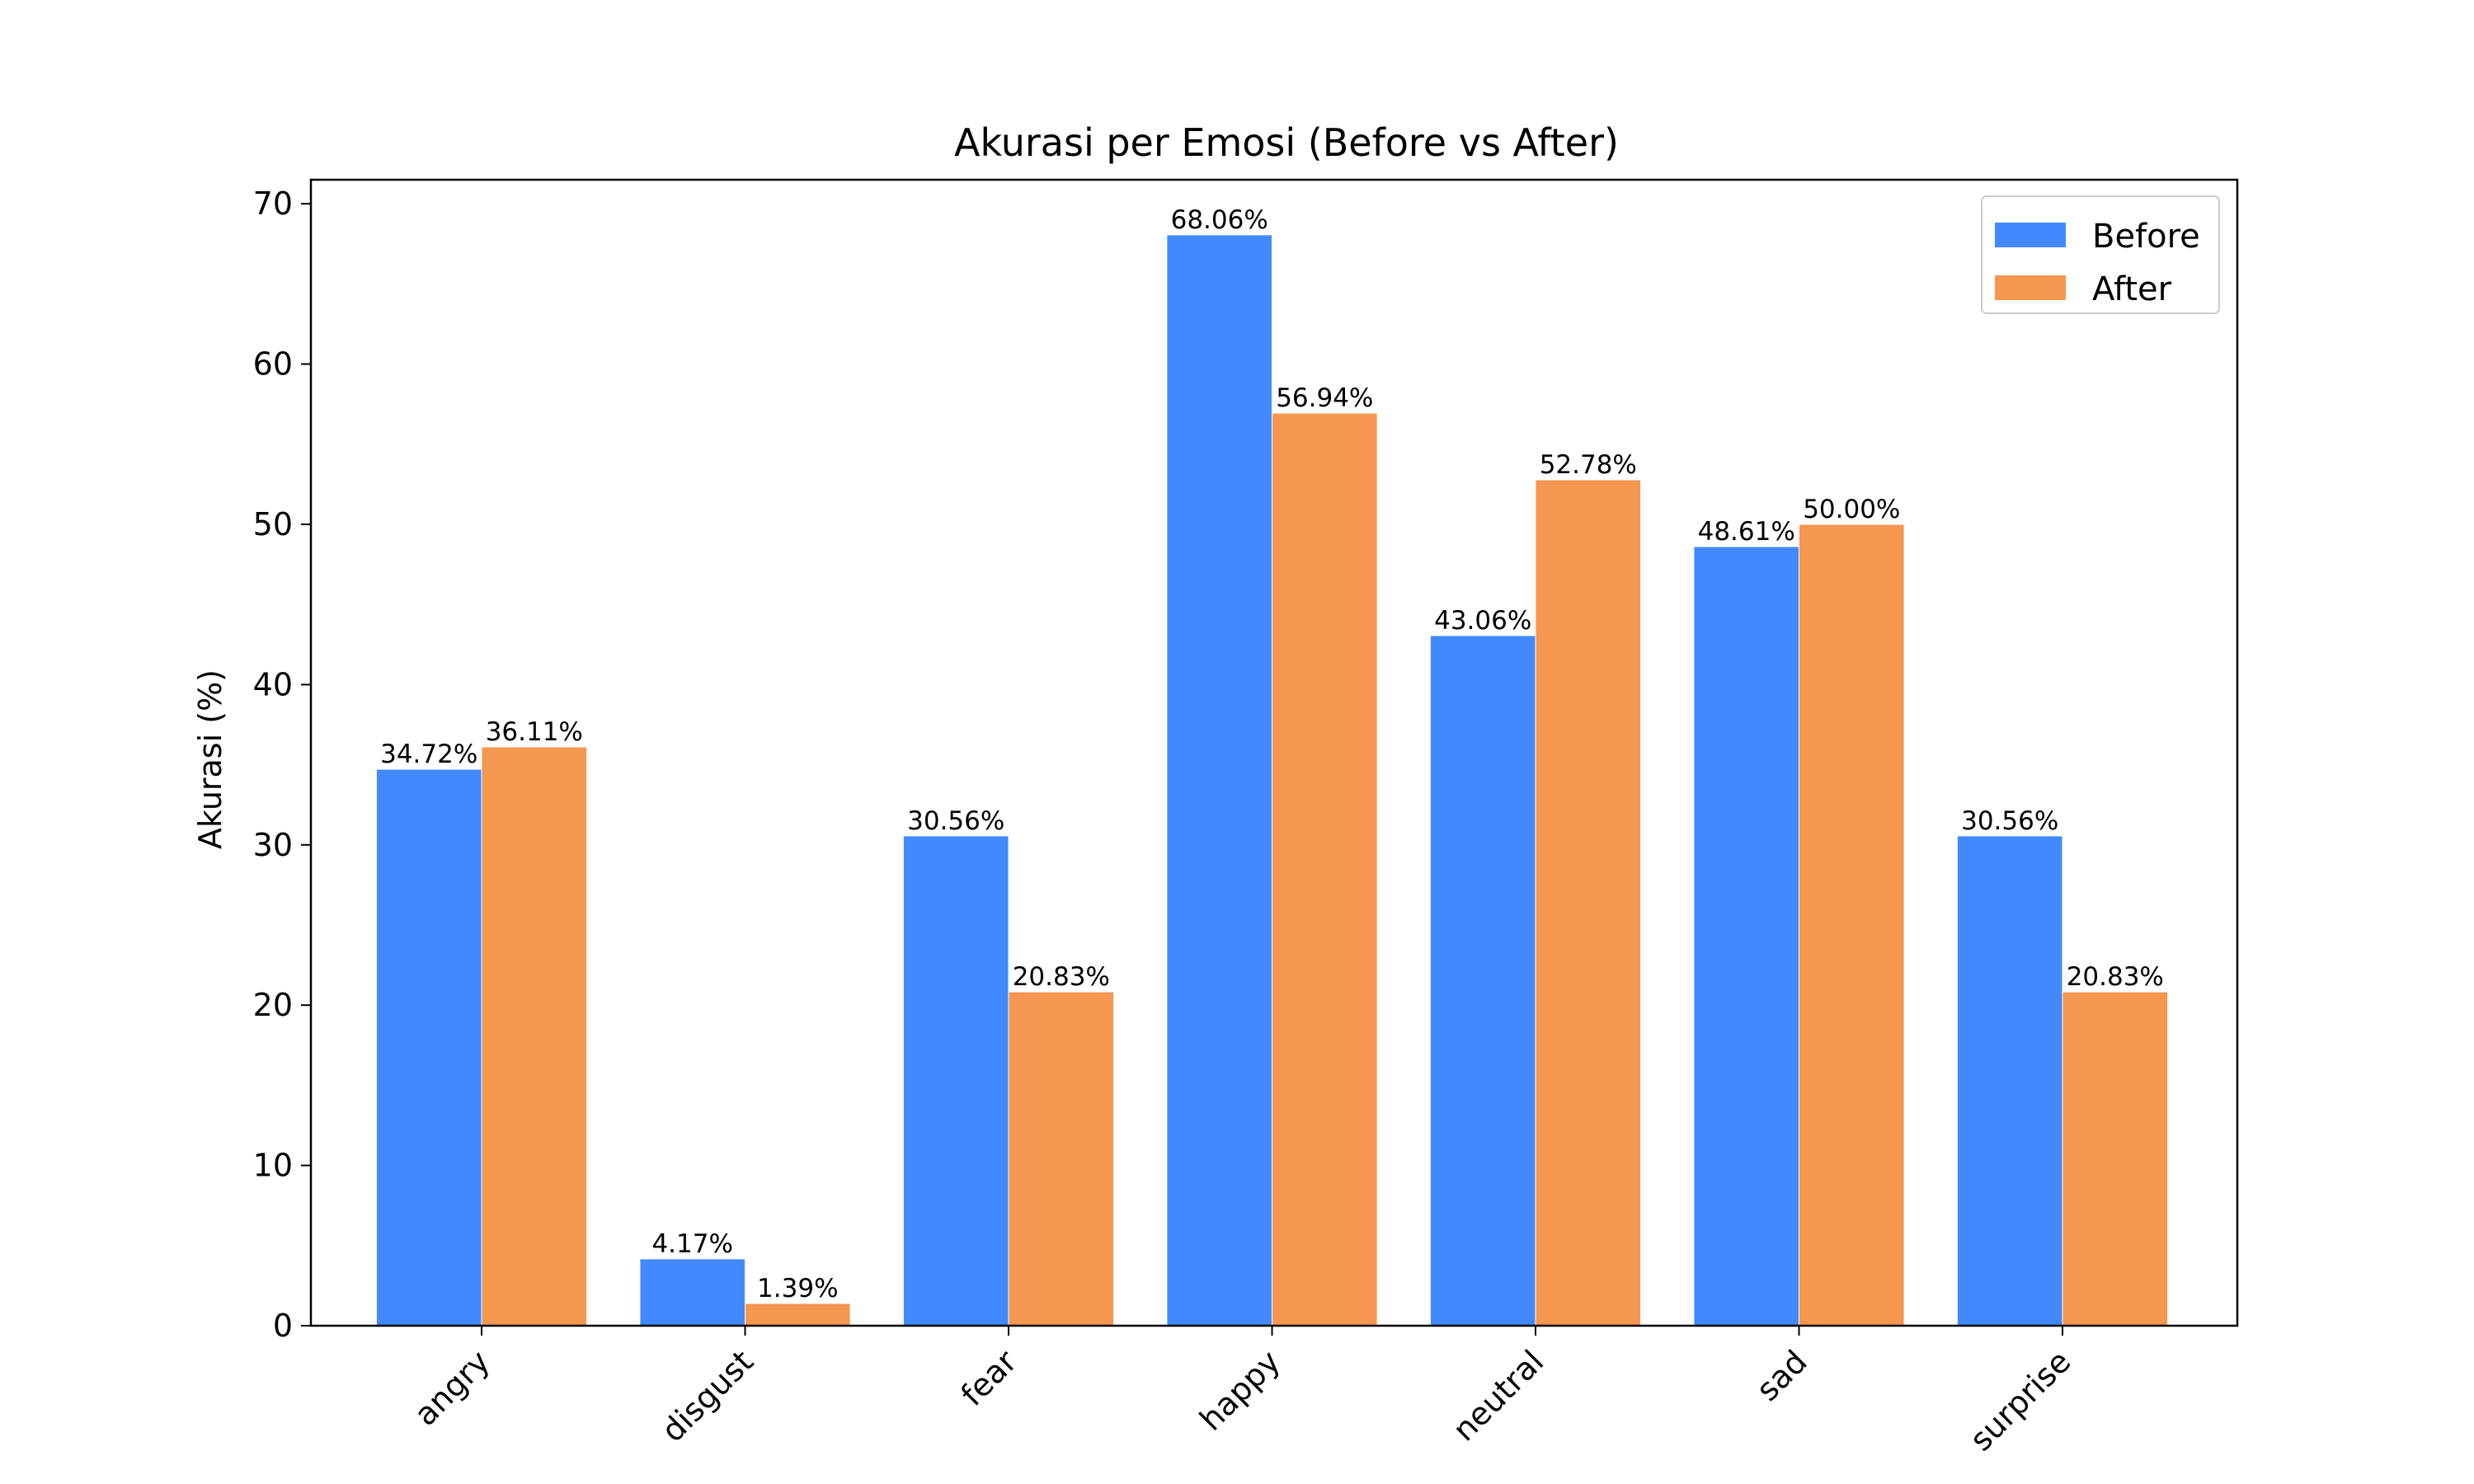 This screenshot has height=1484, width=2474. Describe the element at coordinates (1482, 981) in the screenshot. I see `bar-before-neutral` at that location.